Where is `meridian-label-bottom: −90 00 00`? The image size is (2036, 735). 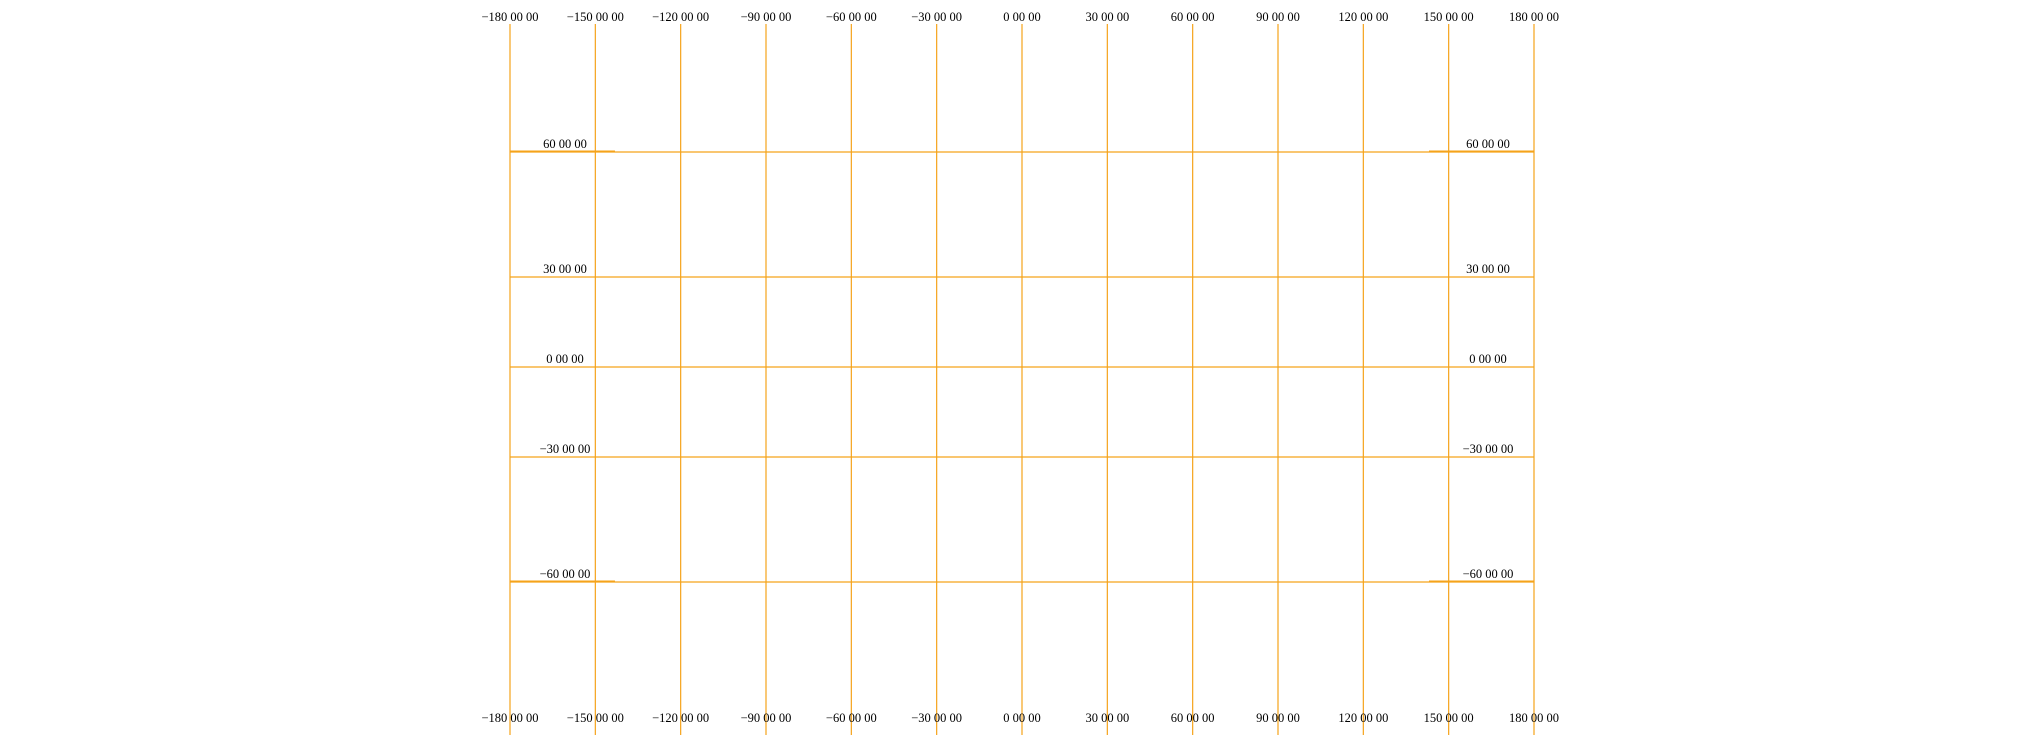
meridian-label-bottom: −90 00 00 is located at coordinates (766, 718).